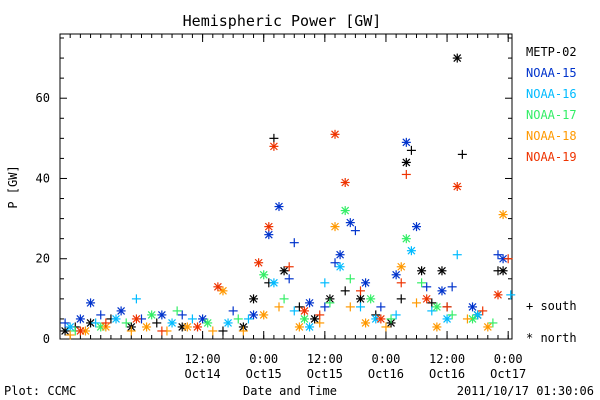 The width and height of the screenshot is (600, 400). I want to click on chart-title: Hemispheric Power [GW], so click(282, 21).